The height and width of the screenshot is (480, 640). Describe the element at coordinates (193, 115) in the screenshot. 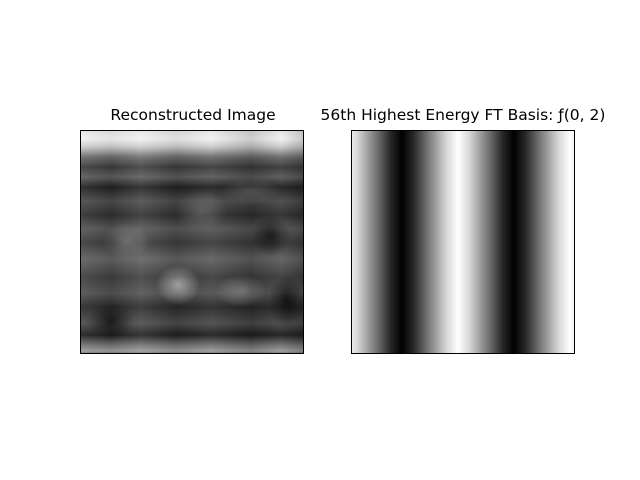

I see `reconstructed-image-title: Reconstructed Image` at that location.